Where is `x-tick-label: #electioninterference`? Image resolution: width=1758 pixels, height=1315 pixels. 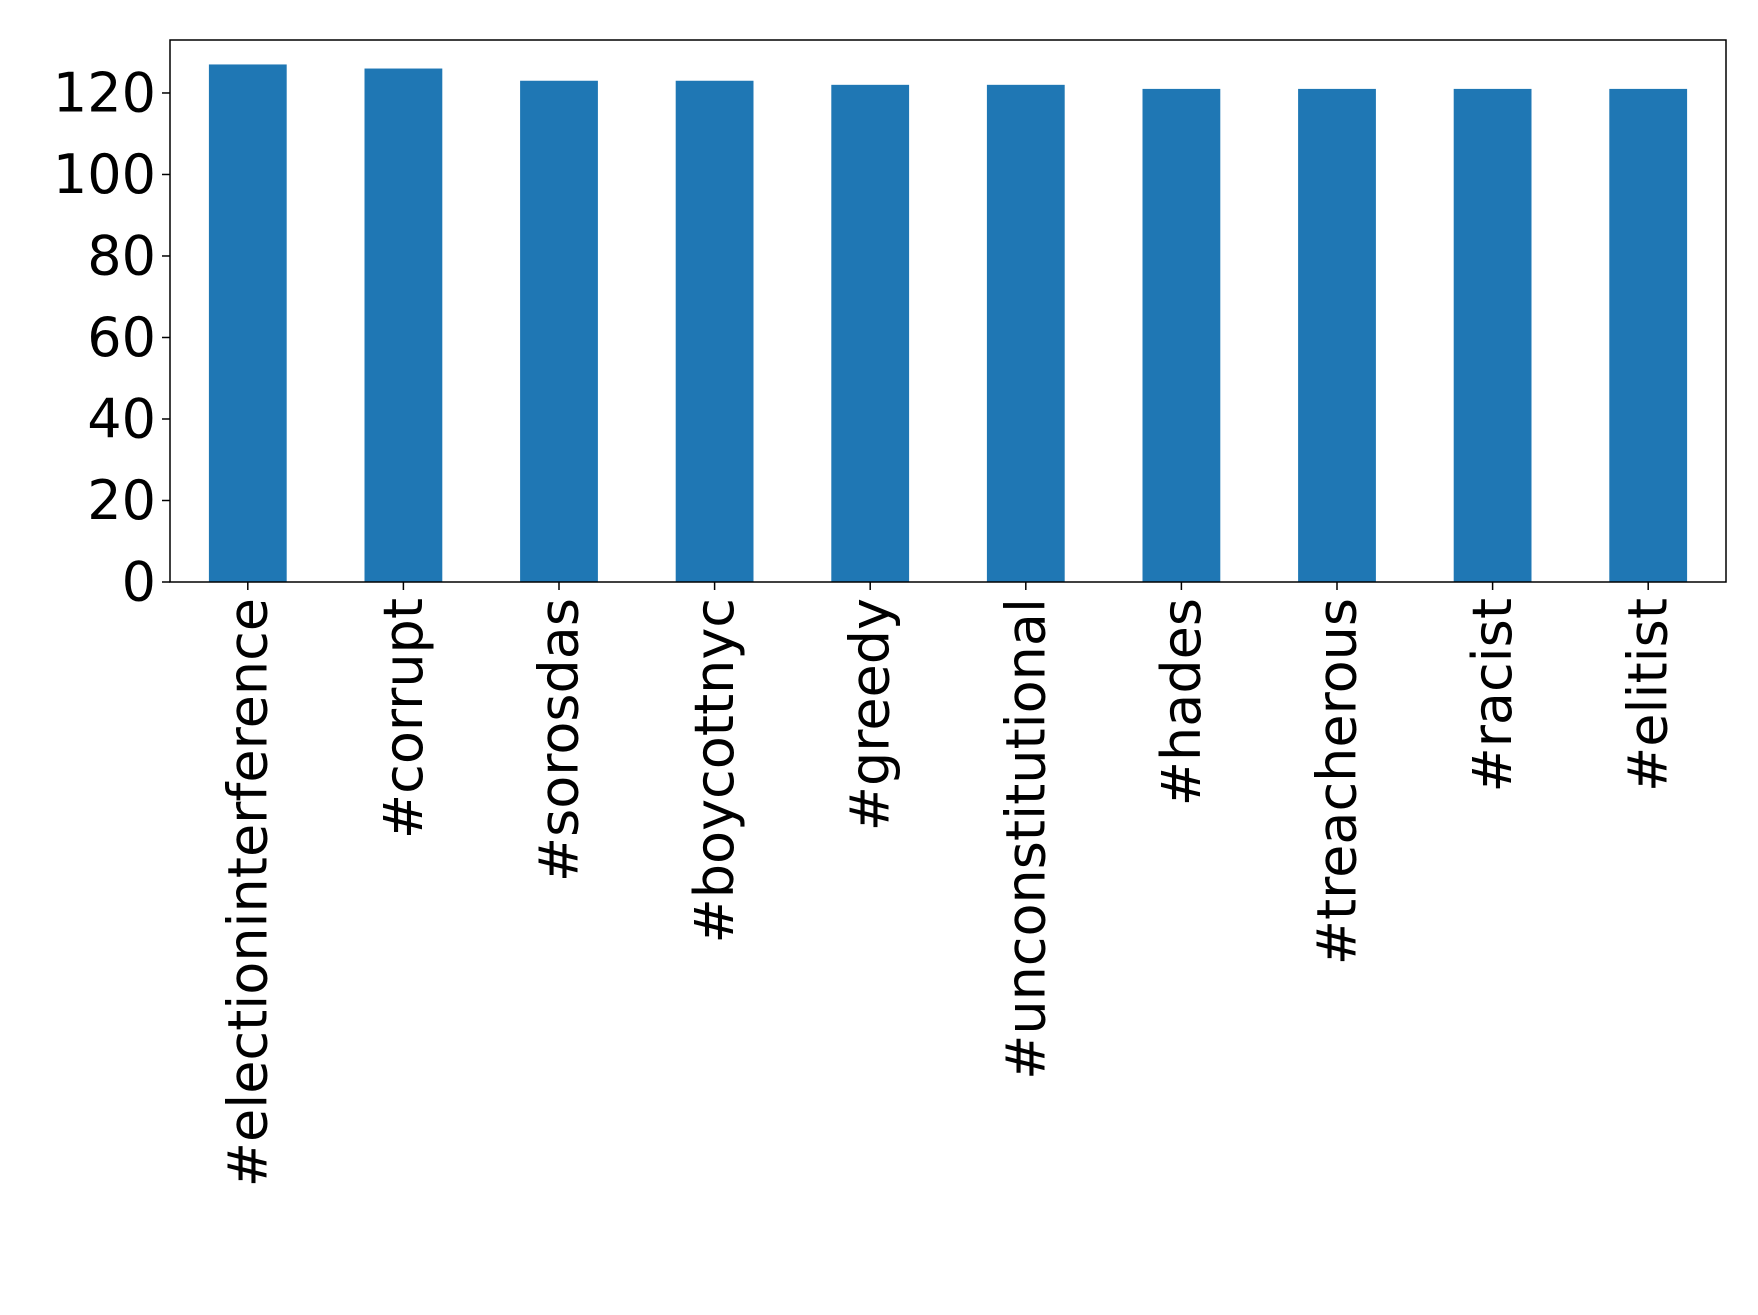
x-tick-label: #electioninterference is located at coordinates (247, 892).